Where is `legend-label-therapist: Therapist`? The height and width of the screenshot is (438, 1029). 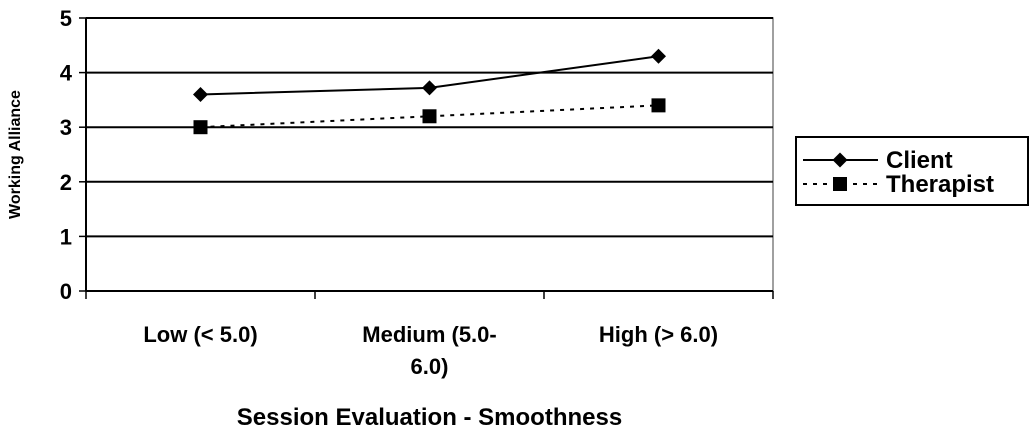 legend-label-therapist: Therapist is located at coordinates (940, 184).